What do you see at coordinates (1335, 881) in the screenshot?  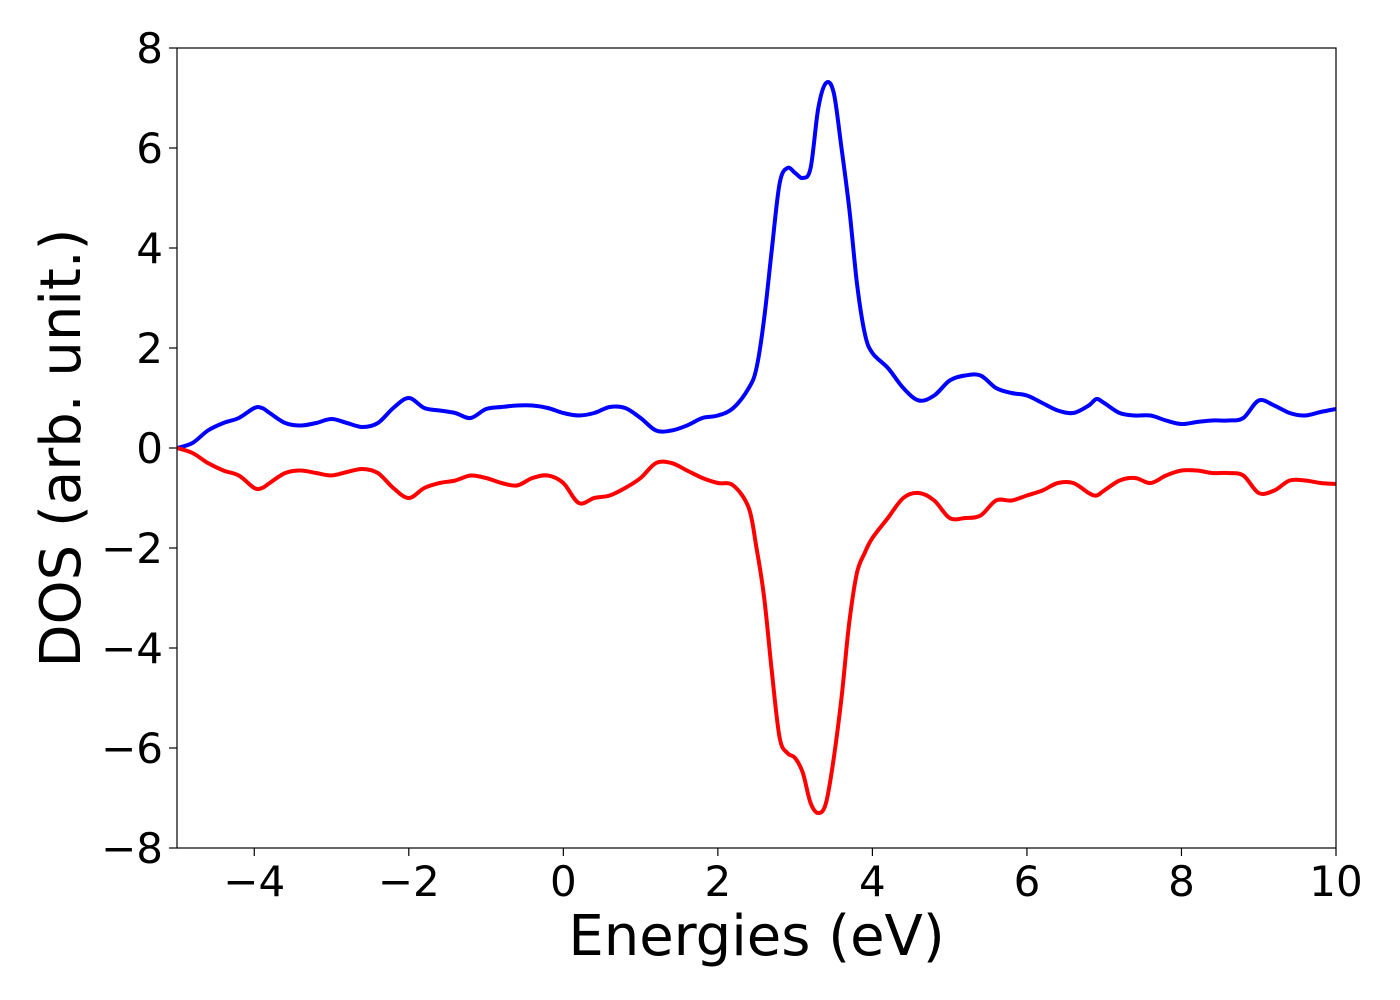 I see `x-tick-label: 10` at bounding box center [1335, 881].